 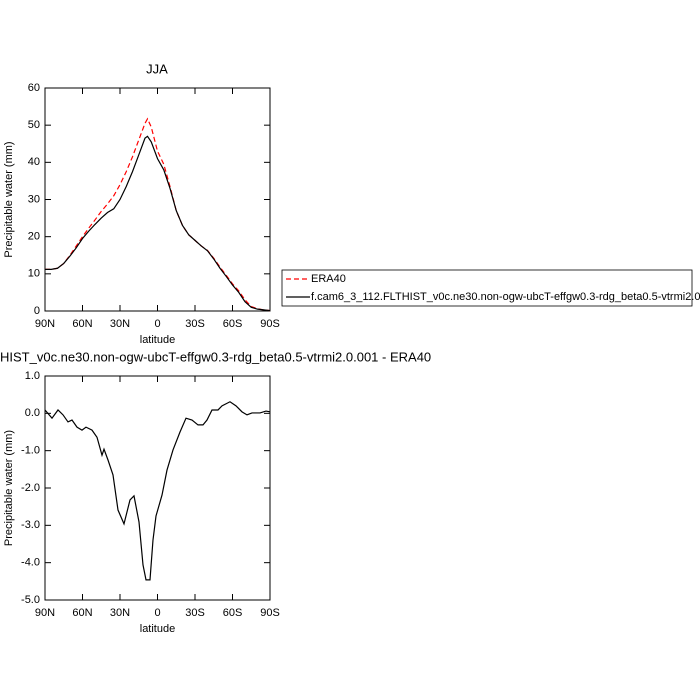 I want to click on y-tick-label: 60, so click(x=34, y=88).